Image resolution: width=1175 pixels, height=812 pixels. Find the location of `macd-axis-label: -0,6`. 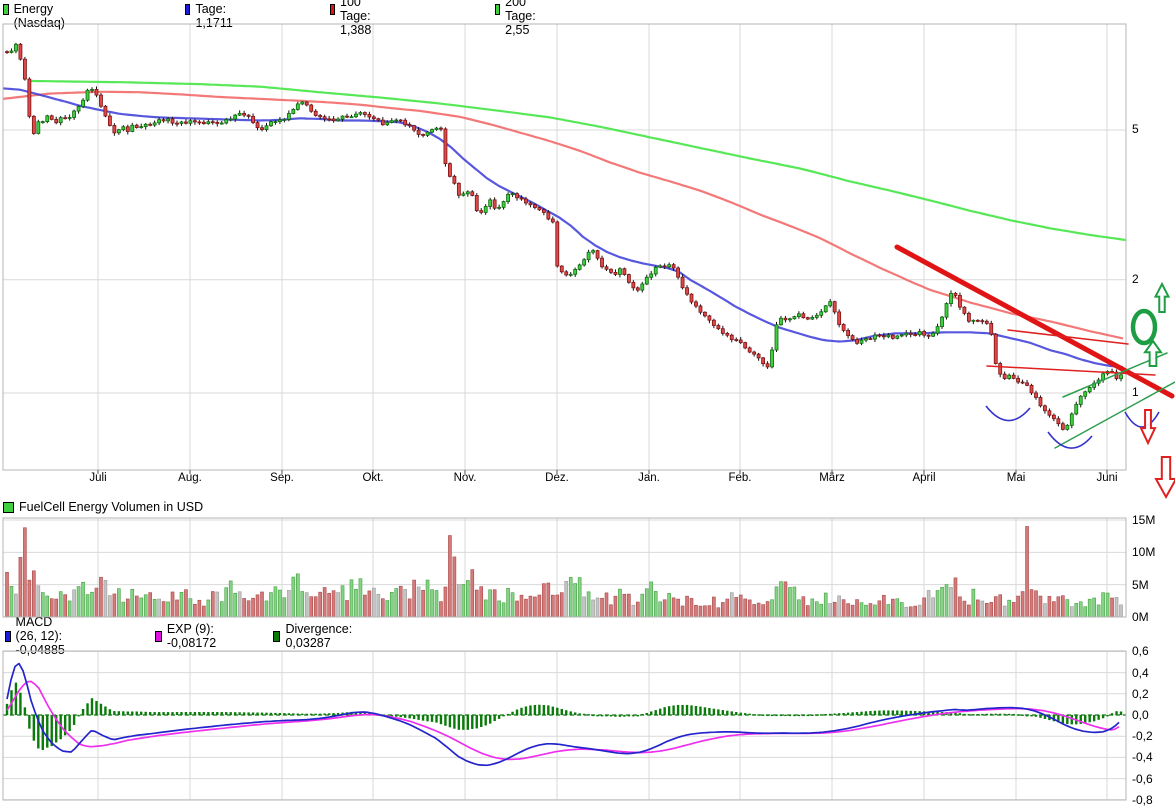

macd-axis-label: -0,6 is located at coordinates (1142, 778).